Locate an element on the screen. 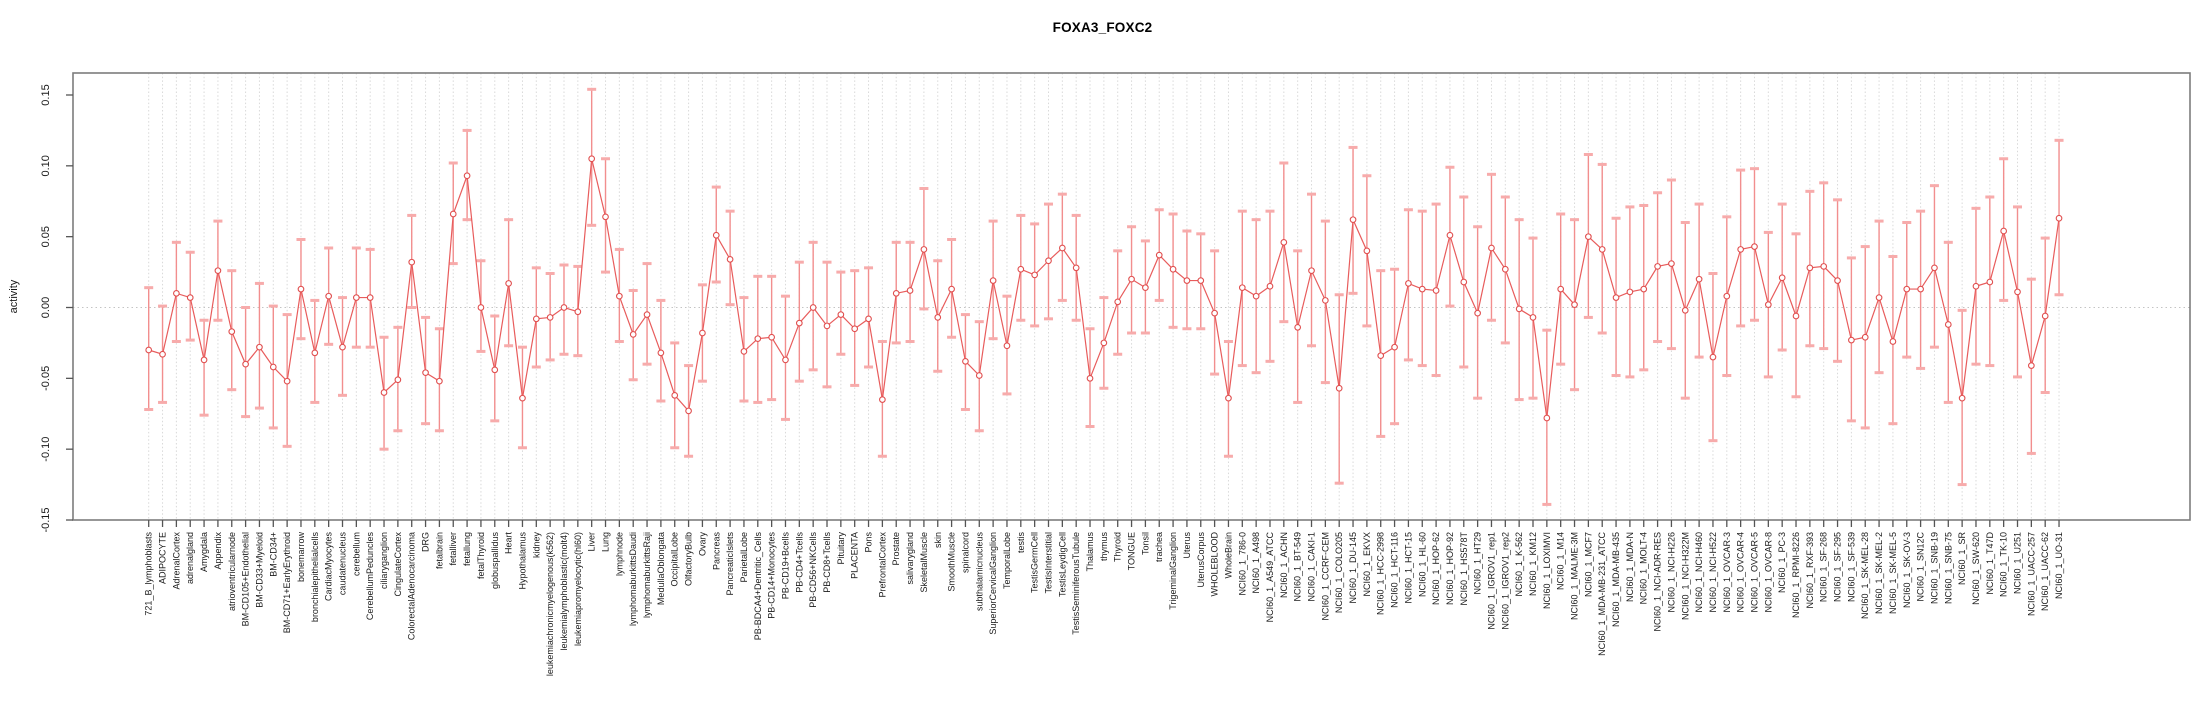 The image size is (2205, 720). x-tick-label: TemporalLobe is located at coordinates (1007, 560).